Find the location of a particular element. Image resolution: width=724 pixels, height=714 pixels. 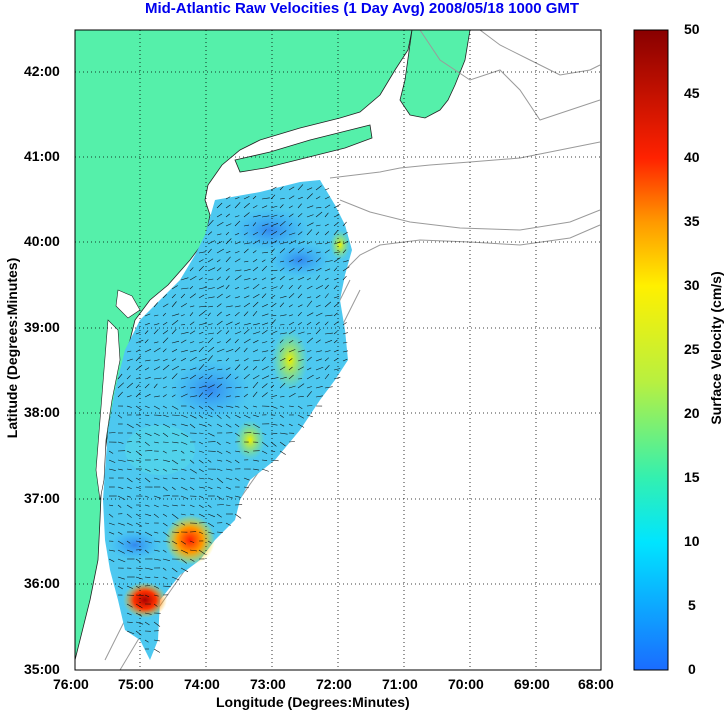

x-axis-label: Longitude (Degrees:Minutes) is located at coordinates (313, 702).